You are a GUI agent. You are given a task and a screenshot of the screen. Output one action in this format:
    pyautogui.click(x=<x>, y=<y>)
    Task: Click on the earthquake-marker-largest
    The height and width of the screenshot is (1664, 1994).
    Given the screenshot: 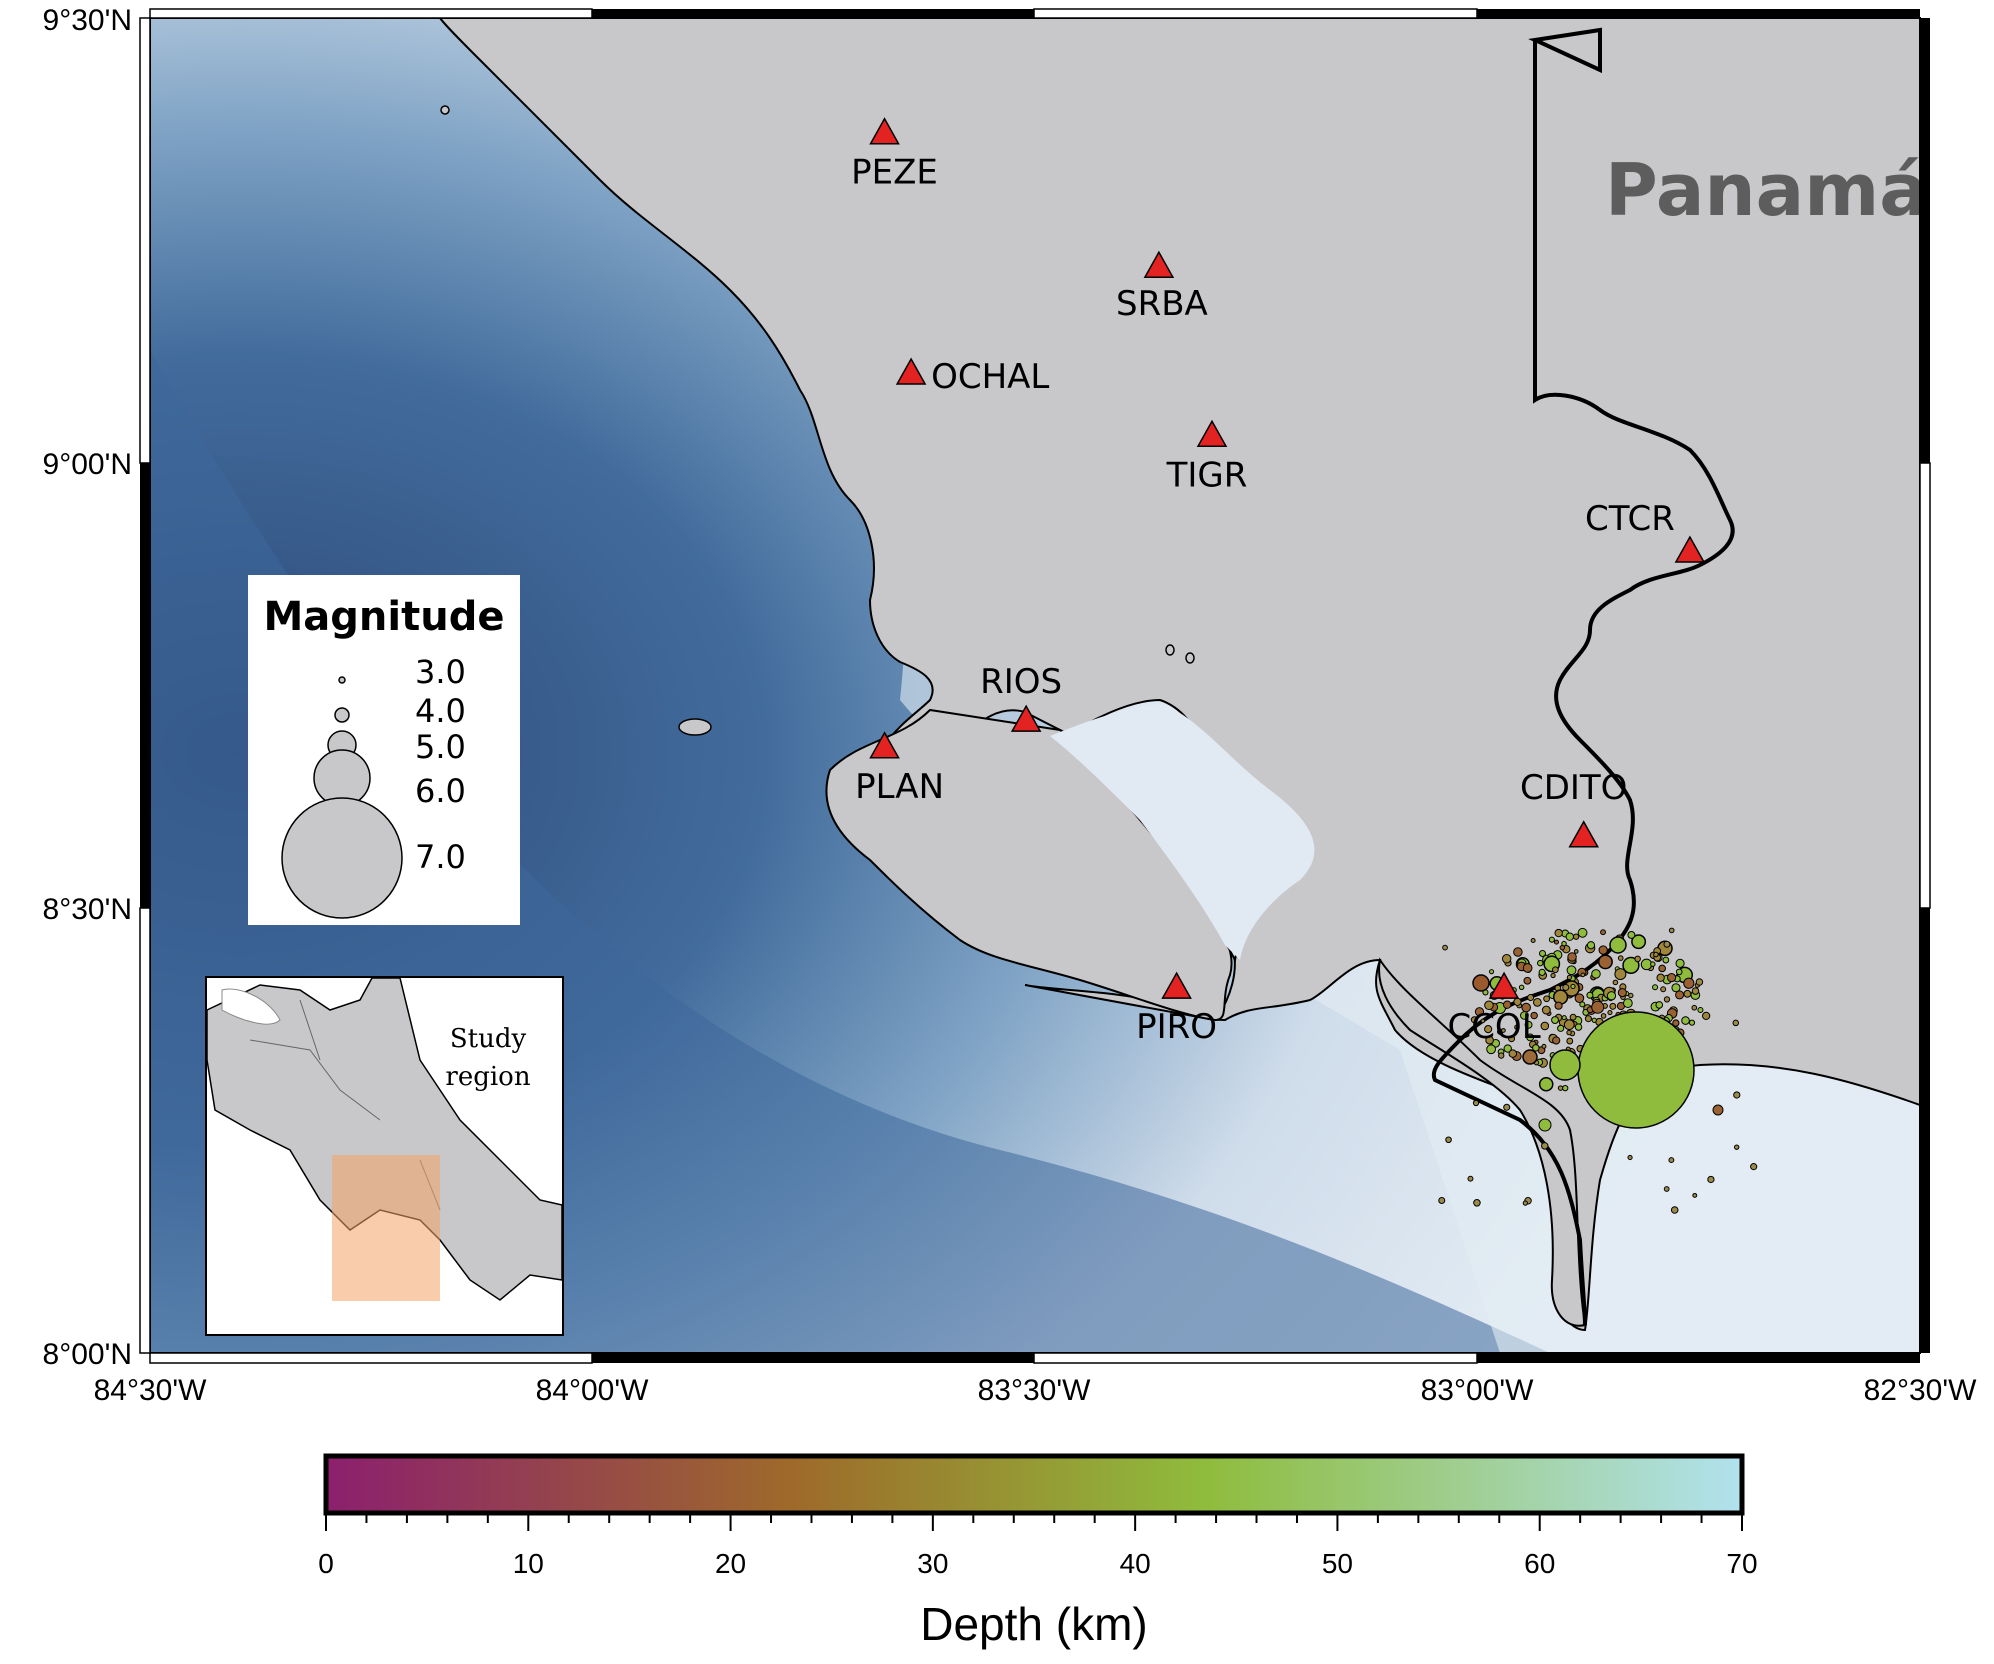 What is the action you would take?
    pyautogui.click(x=1636, y=1070)
    